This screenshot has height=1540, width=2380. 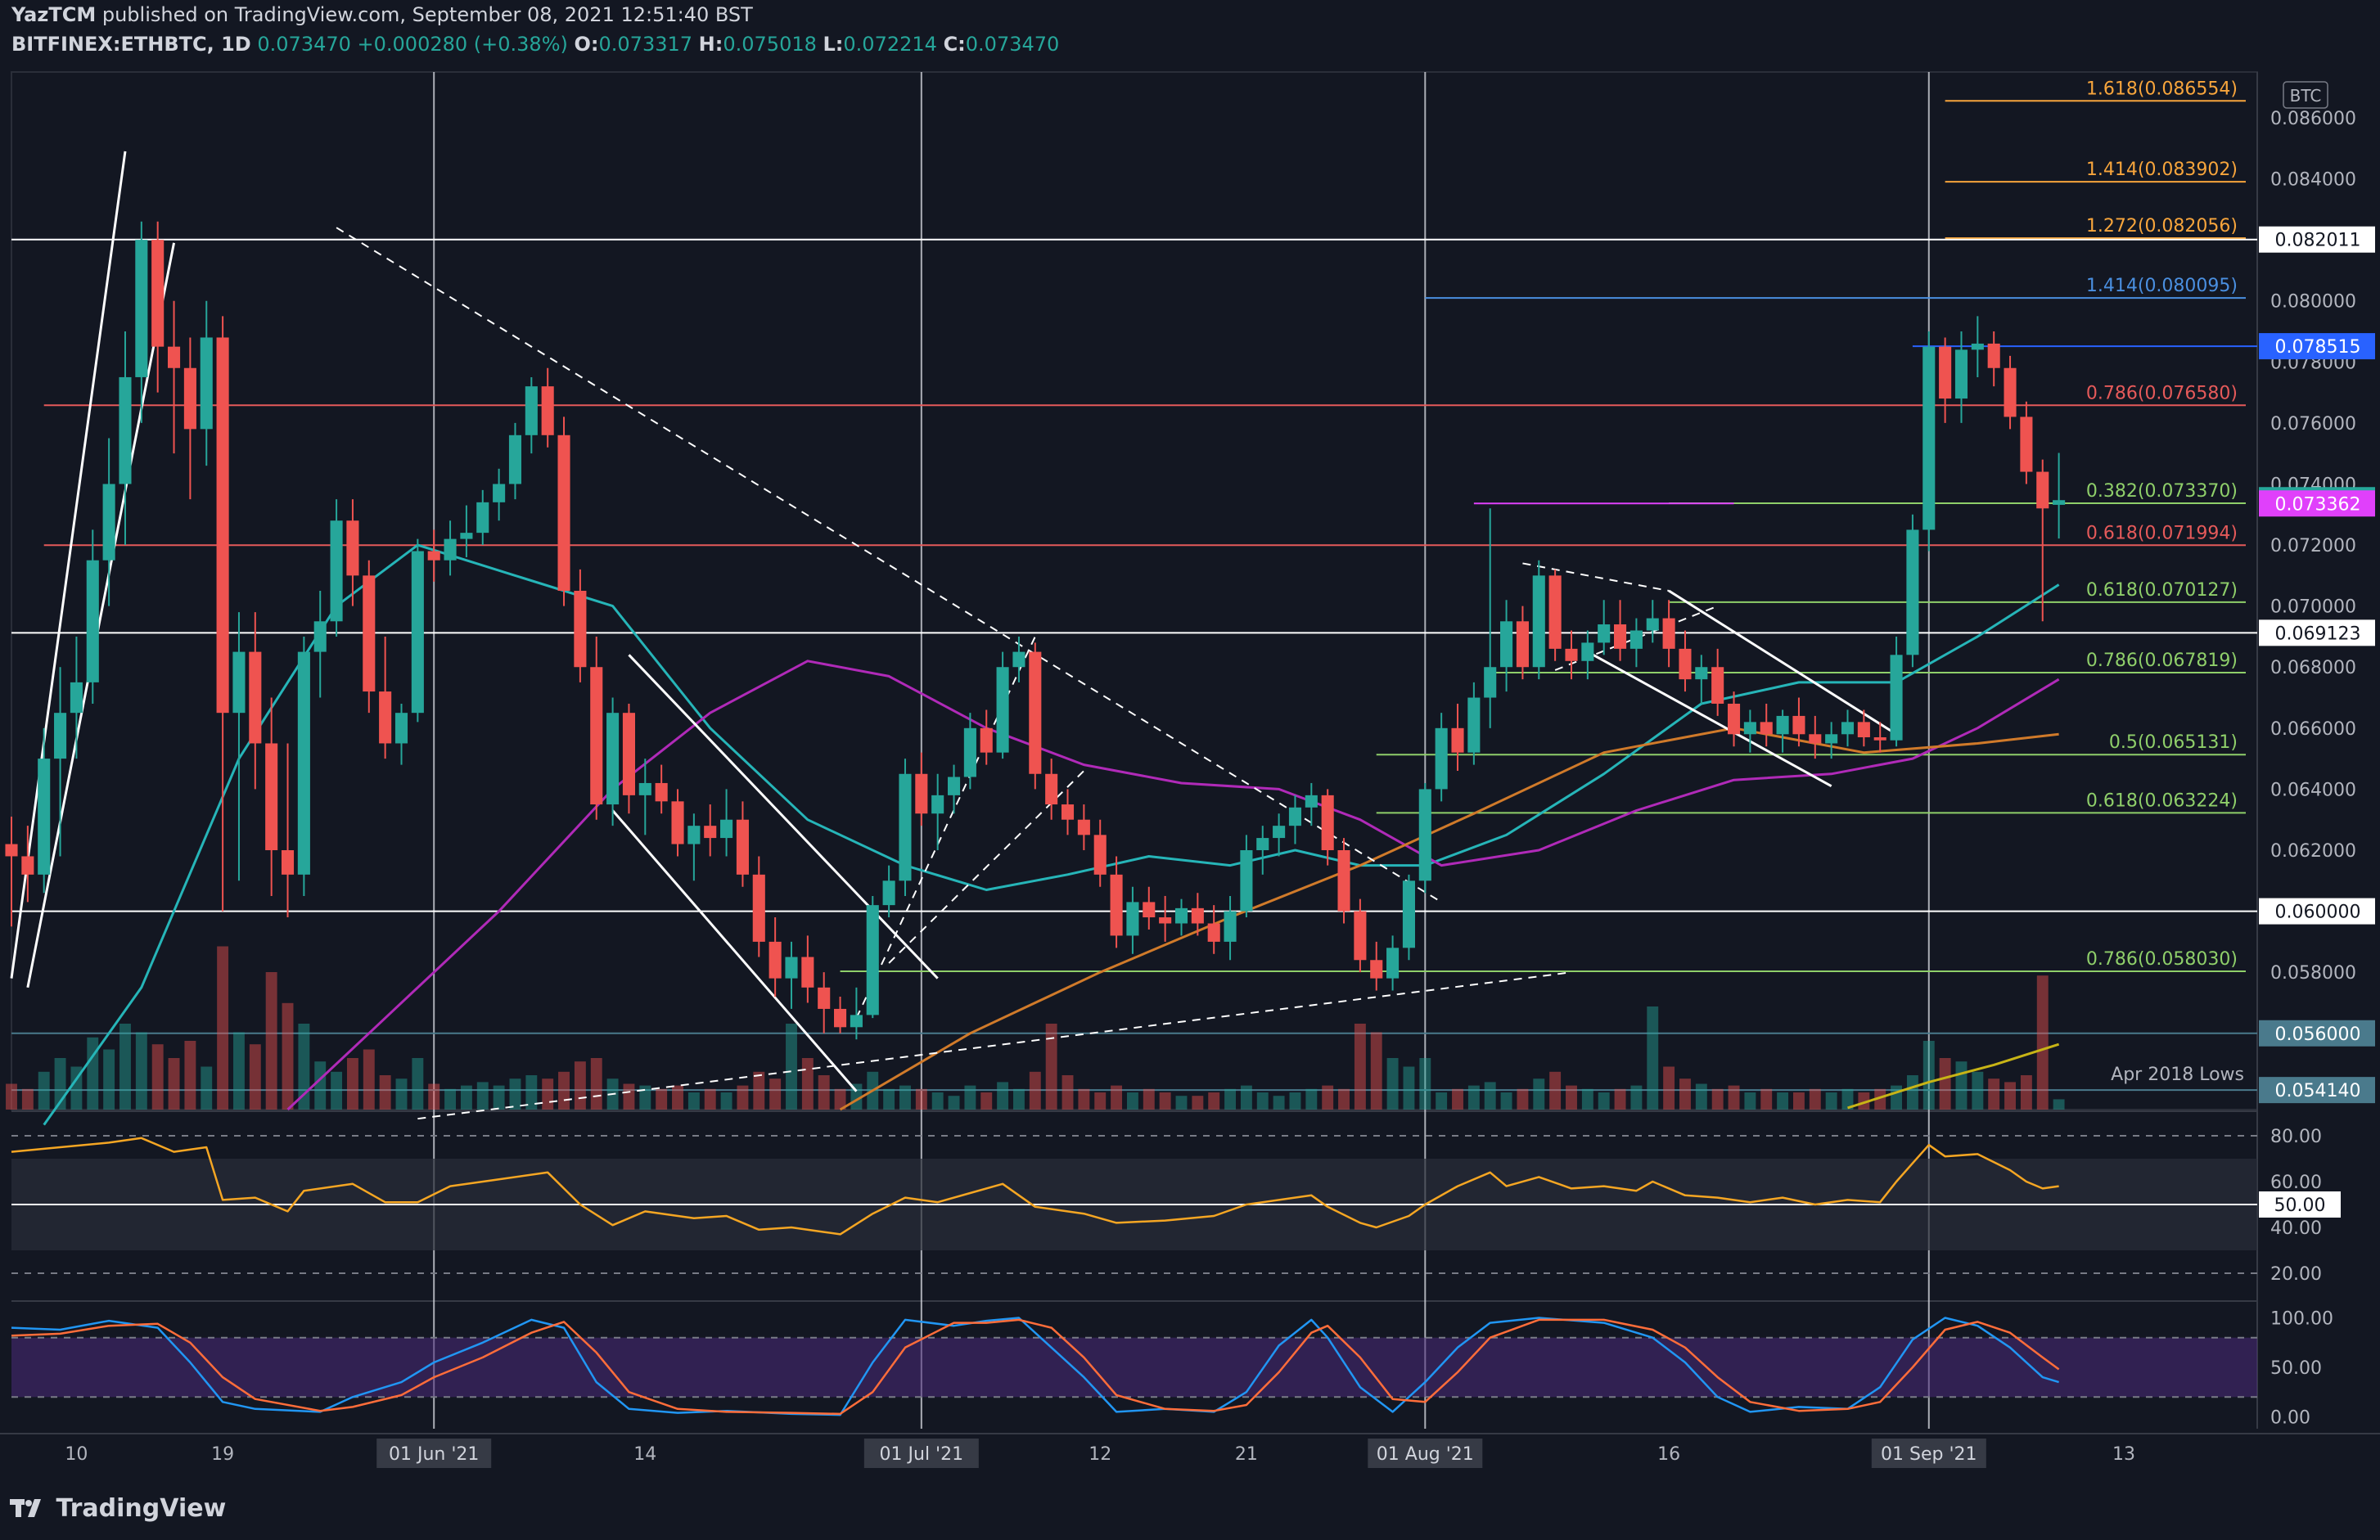 I want to click on author-name: YazTCM, so click(x=54, y=14).